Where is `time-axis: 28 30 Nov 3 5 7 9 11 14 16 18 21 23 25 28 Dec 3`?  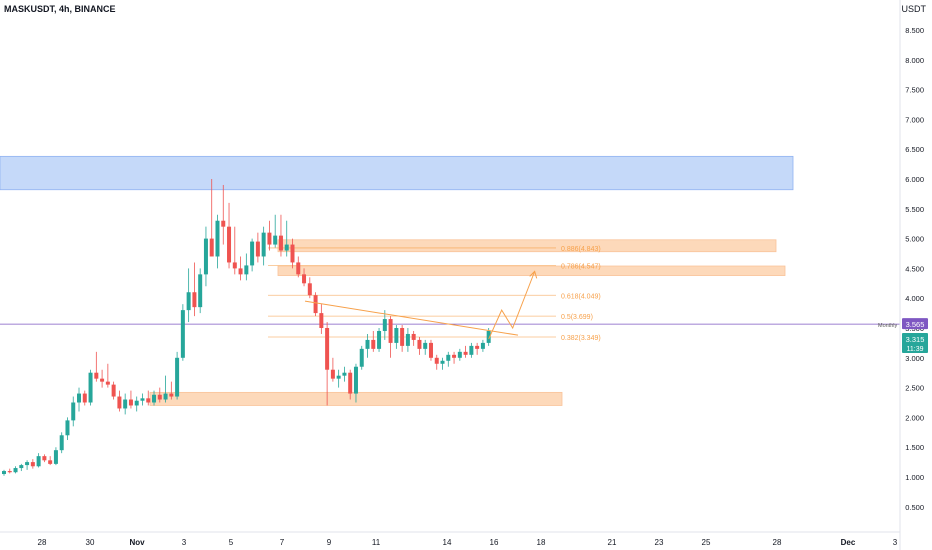
time-axis: 28 30 Nov 3 5 7 9 11 14 16 18 21 23 25 28 Dec 3 is located at coordinates (450, 539).